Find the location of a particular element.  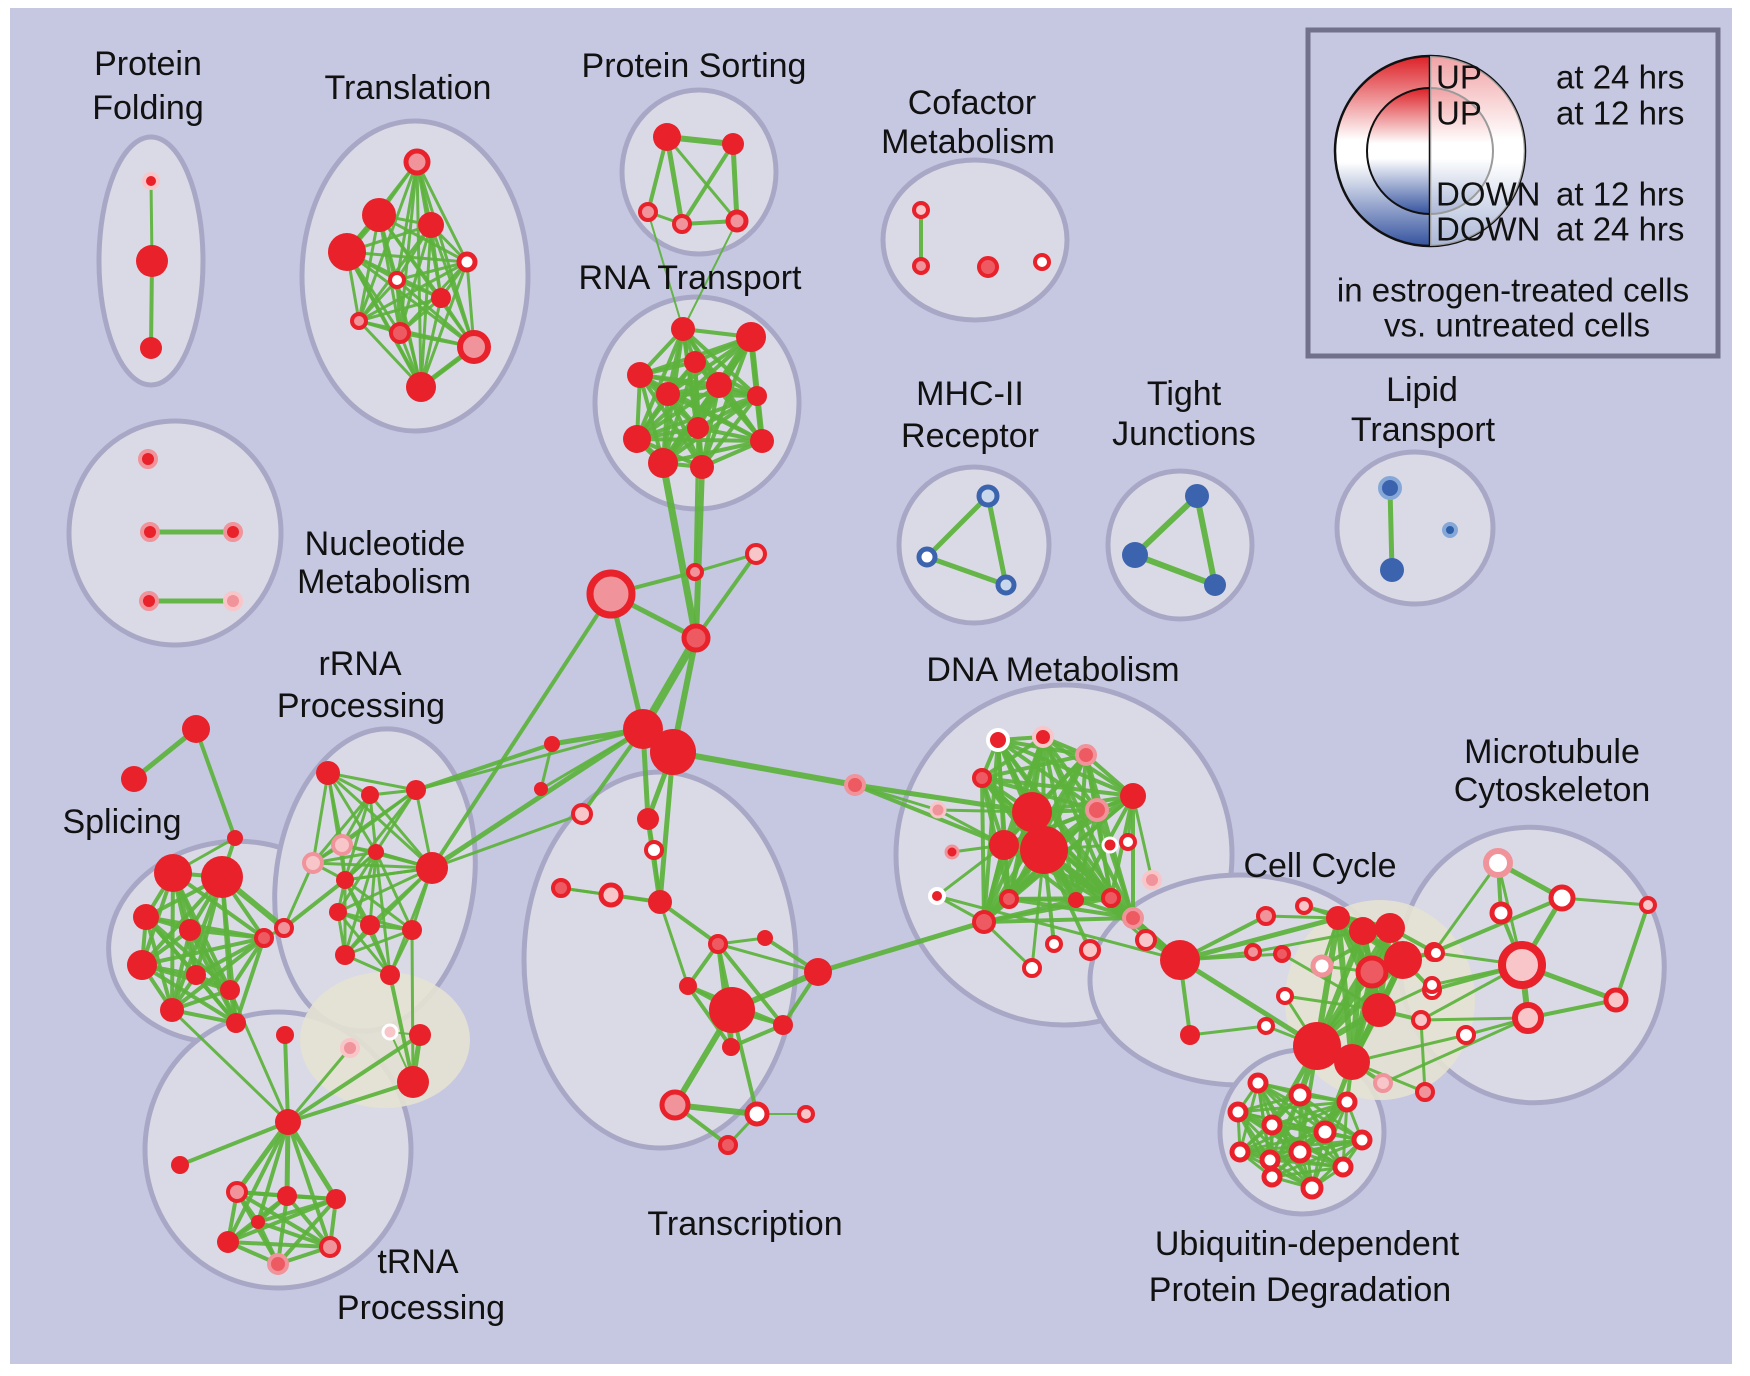

cluster-label-trna-processing-1: tRNA is located at coordinates (418, 1262).